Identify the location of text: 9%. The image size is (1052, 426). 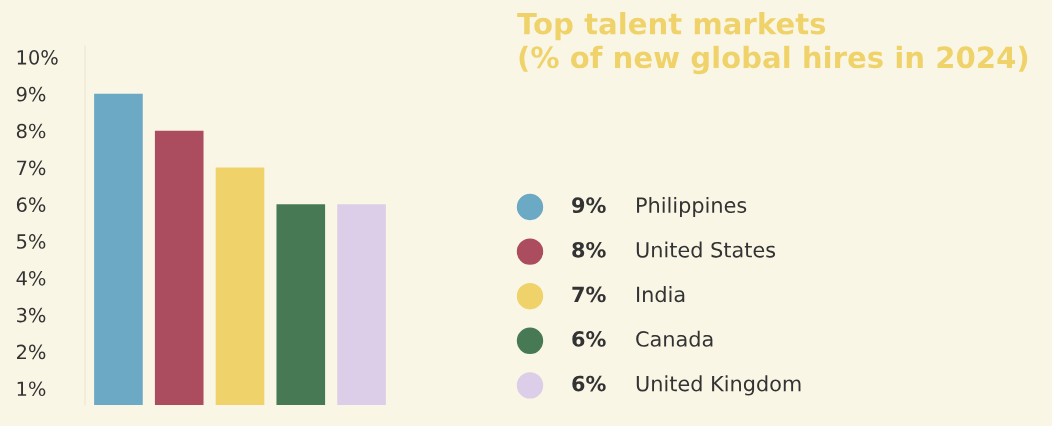
(589, 205).